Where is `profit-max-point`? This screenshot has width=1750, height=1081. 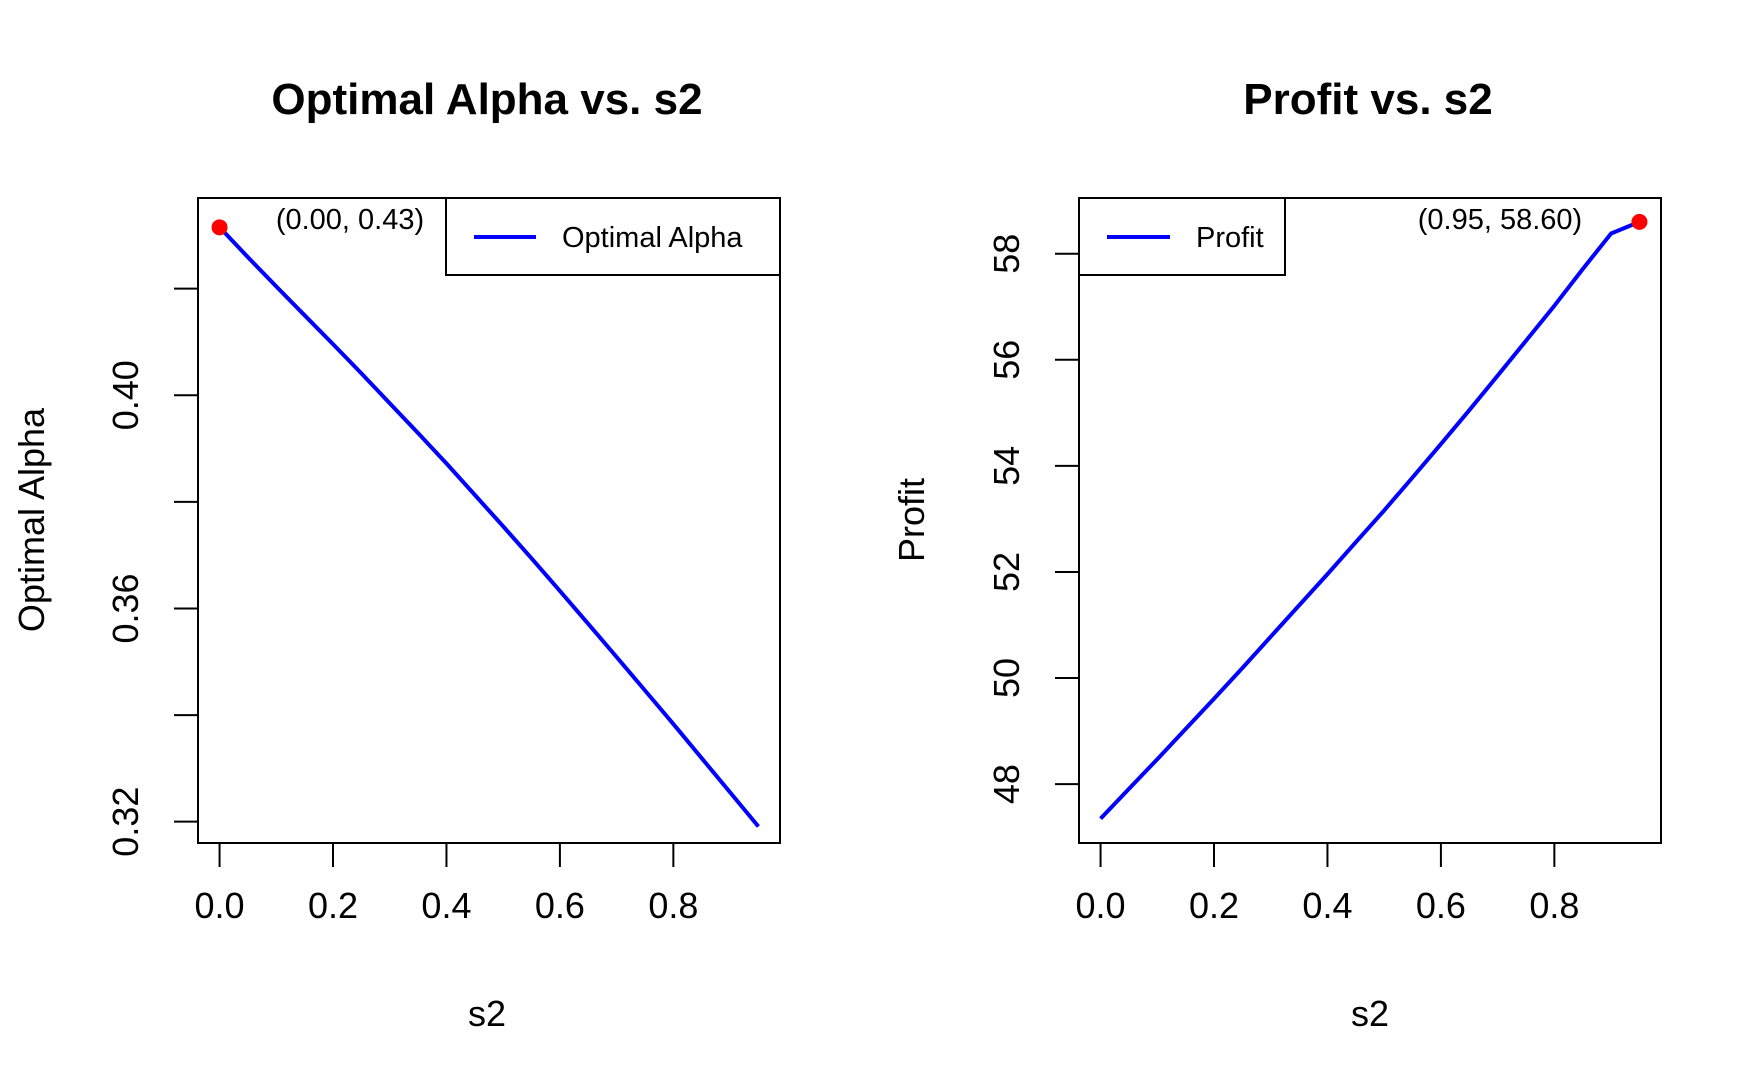 profit-max-point is located at coordinates (1639, 221).